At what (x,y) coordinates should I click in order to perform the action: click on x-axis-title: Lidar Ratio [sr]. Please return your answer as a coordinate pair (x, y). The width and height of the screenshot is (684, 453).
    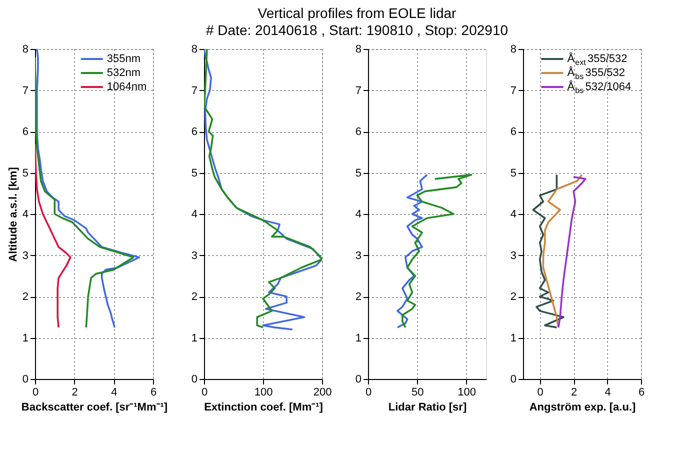
    Looking at the image, I should click on (427, 408).